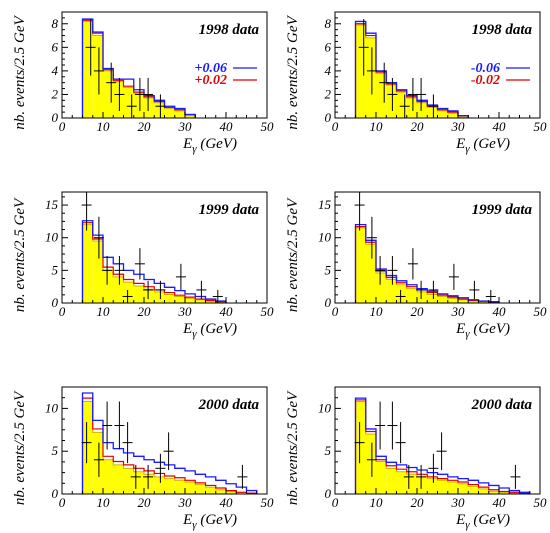  I want to click on y-tick-label: 6, so click(328, 46).